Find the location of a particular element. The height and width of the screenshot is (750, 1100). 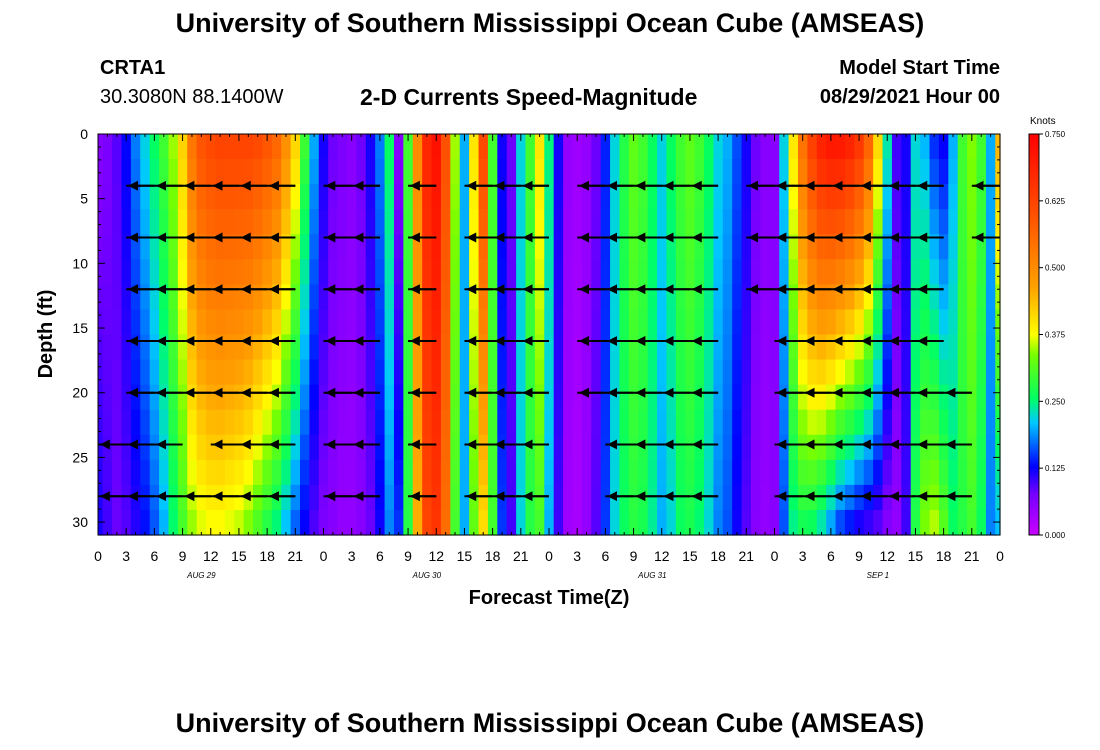

colorbar-tick-label: 0.750 is located at coordinates (1055, 134).